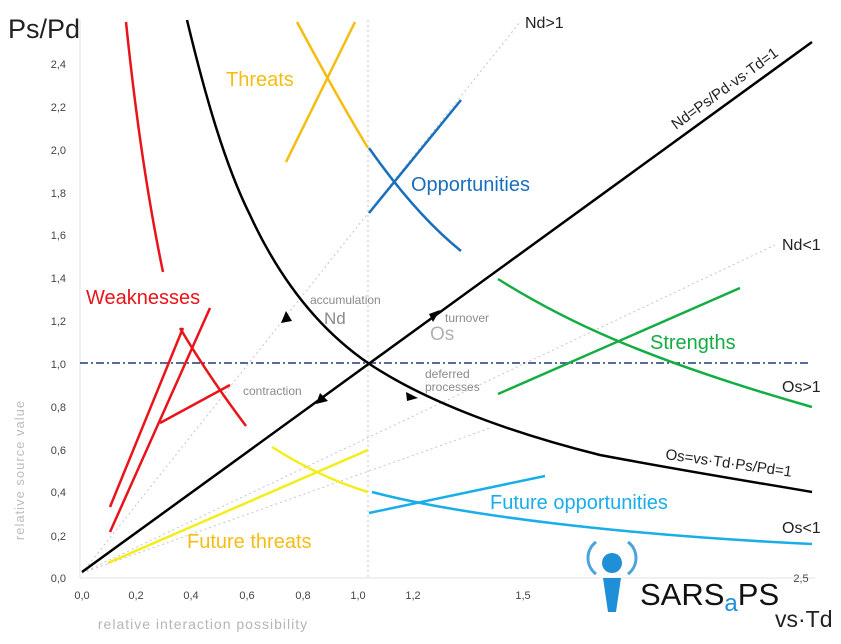 The height and width of the screenshot is (644, 841). What do you see at coordinates (591, 558) in the screenshot?
I see `logo-arc-left` at bounding box center [591, 558].